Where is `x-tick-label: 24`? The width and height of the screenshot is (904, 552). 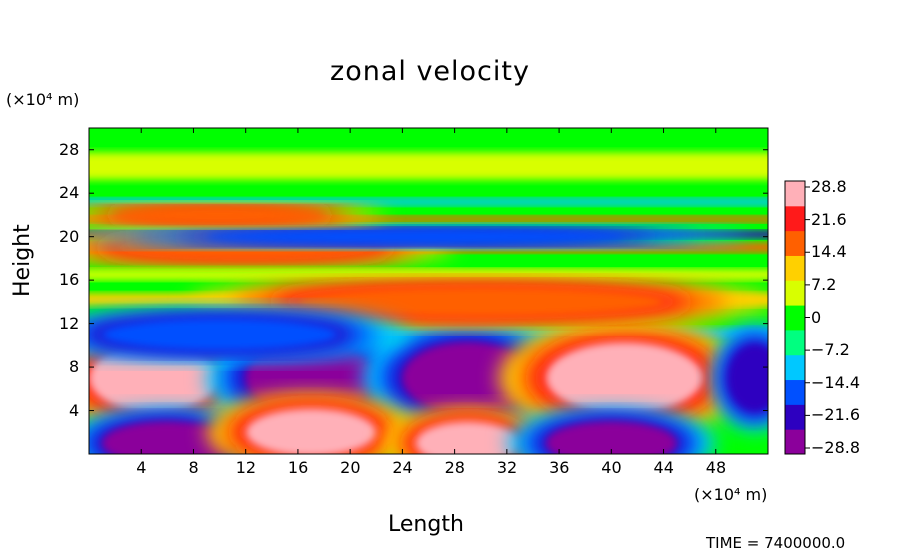
x-tick-label: 24 is located at coordinates (402, 467).